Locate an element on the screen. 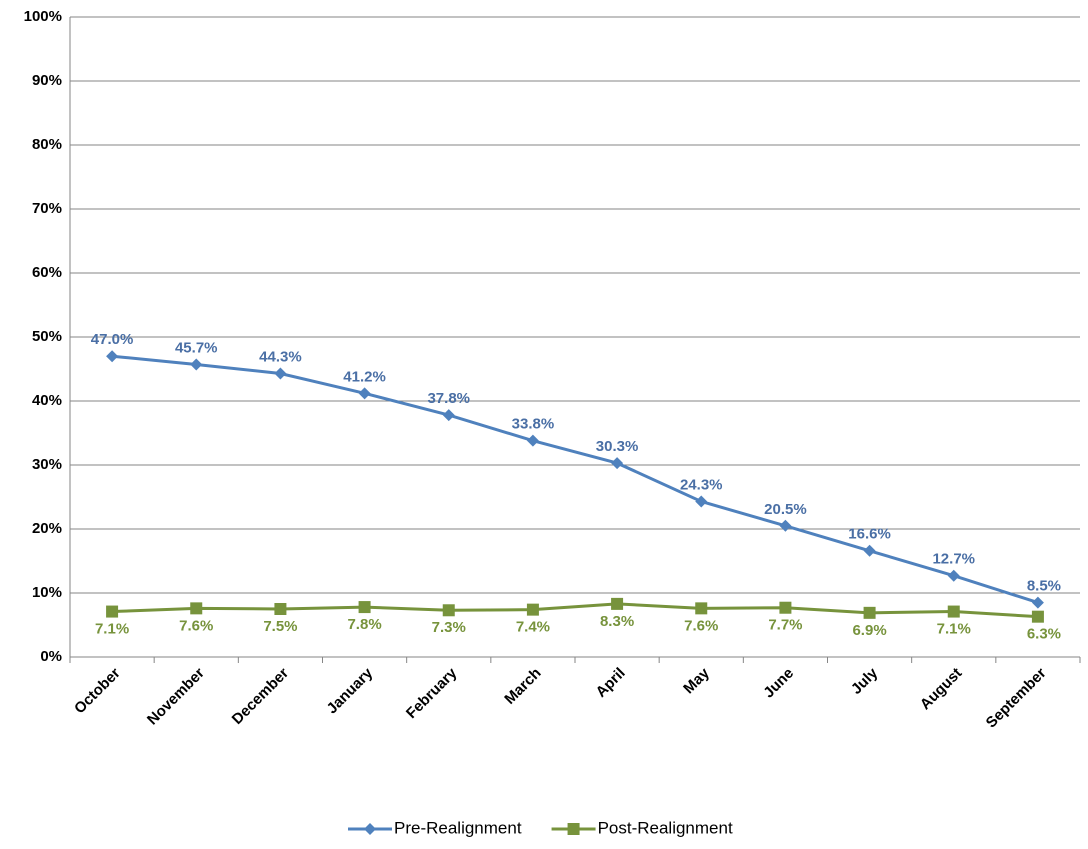 This screenshot has width=1088, height=849. y-tick-label: 40% is located at coordinates (47, 400).